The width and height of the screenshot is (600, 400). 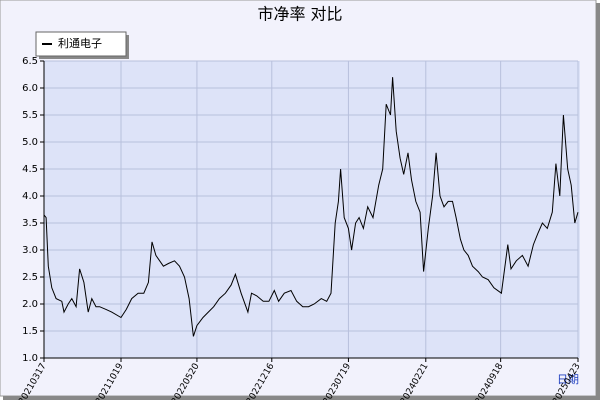 What do you see at coordinates (30, 331) in the screenshot?
I see `y-tick-label: 1.5` at bounding box center [30, 331].